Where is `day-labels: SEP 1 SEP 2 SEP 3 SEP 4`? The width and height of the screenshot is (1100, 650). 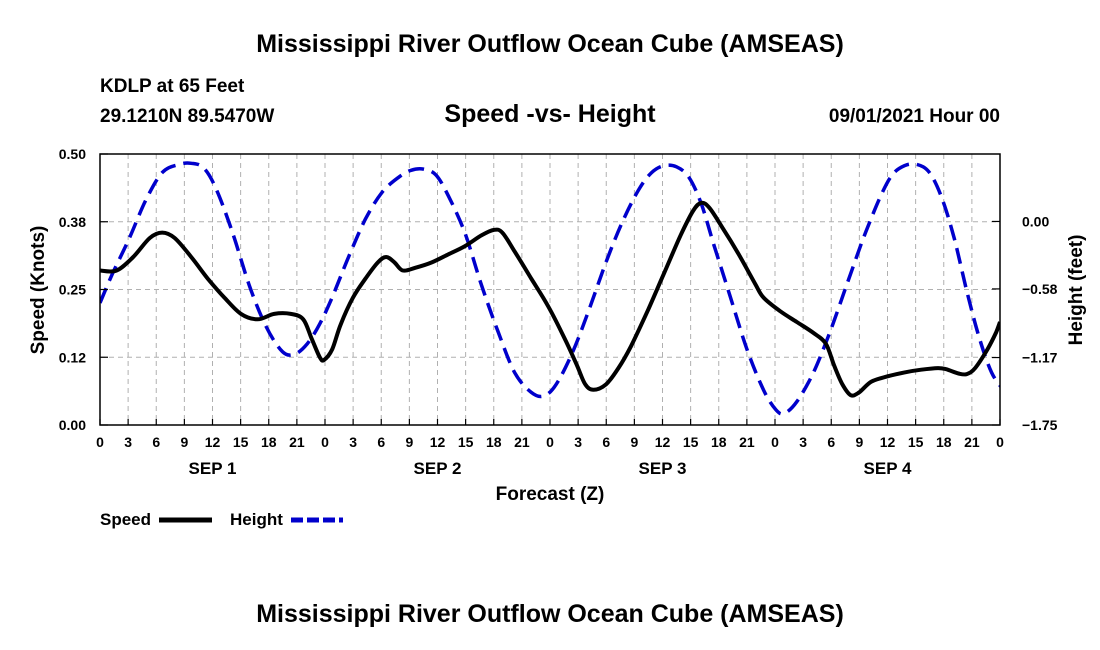
day-labels: SEP 1 SEP 2 SEP 3 SEP 4 is located at coordinates (550, 468).